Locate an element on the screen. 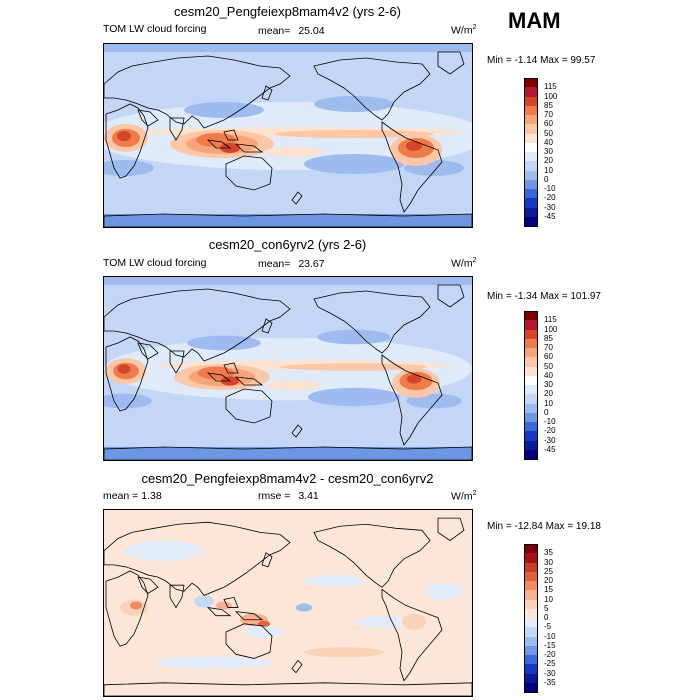 The image size is (700, 700). colorbar-label: 100 is located at coordinates (551, 329).